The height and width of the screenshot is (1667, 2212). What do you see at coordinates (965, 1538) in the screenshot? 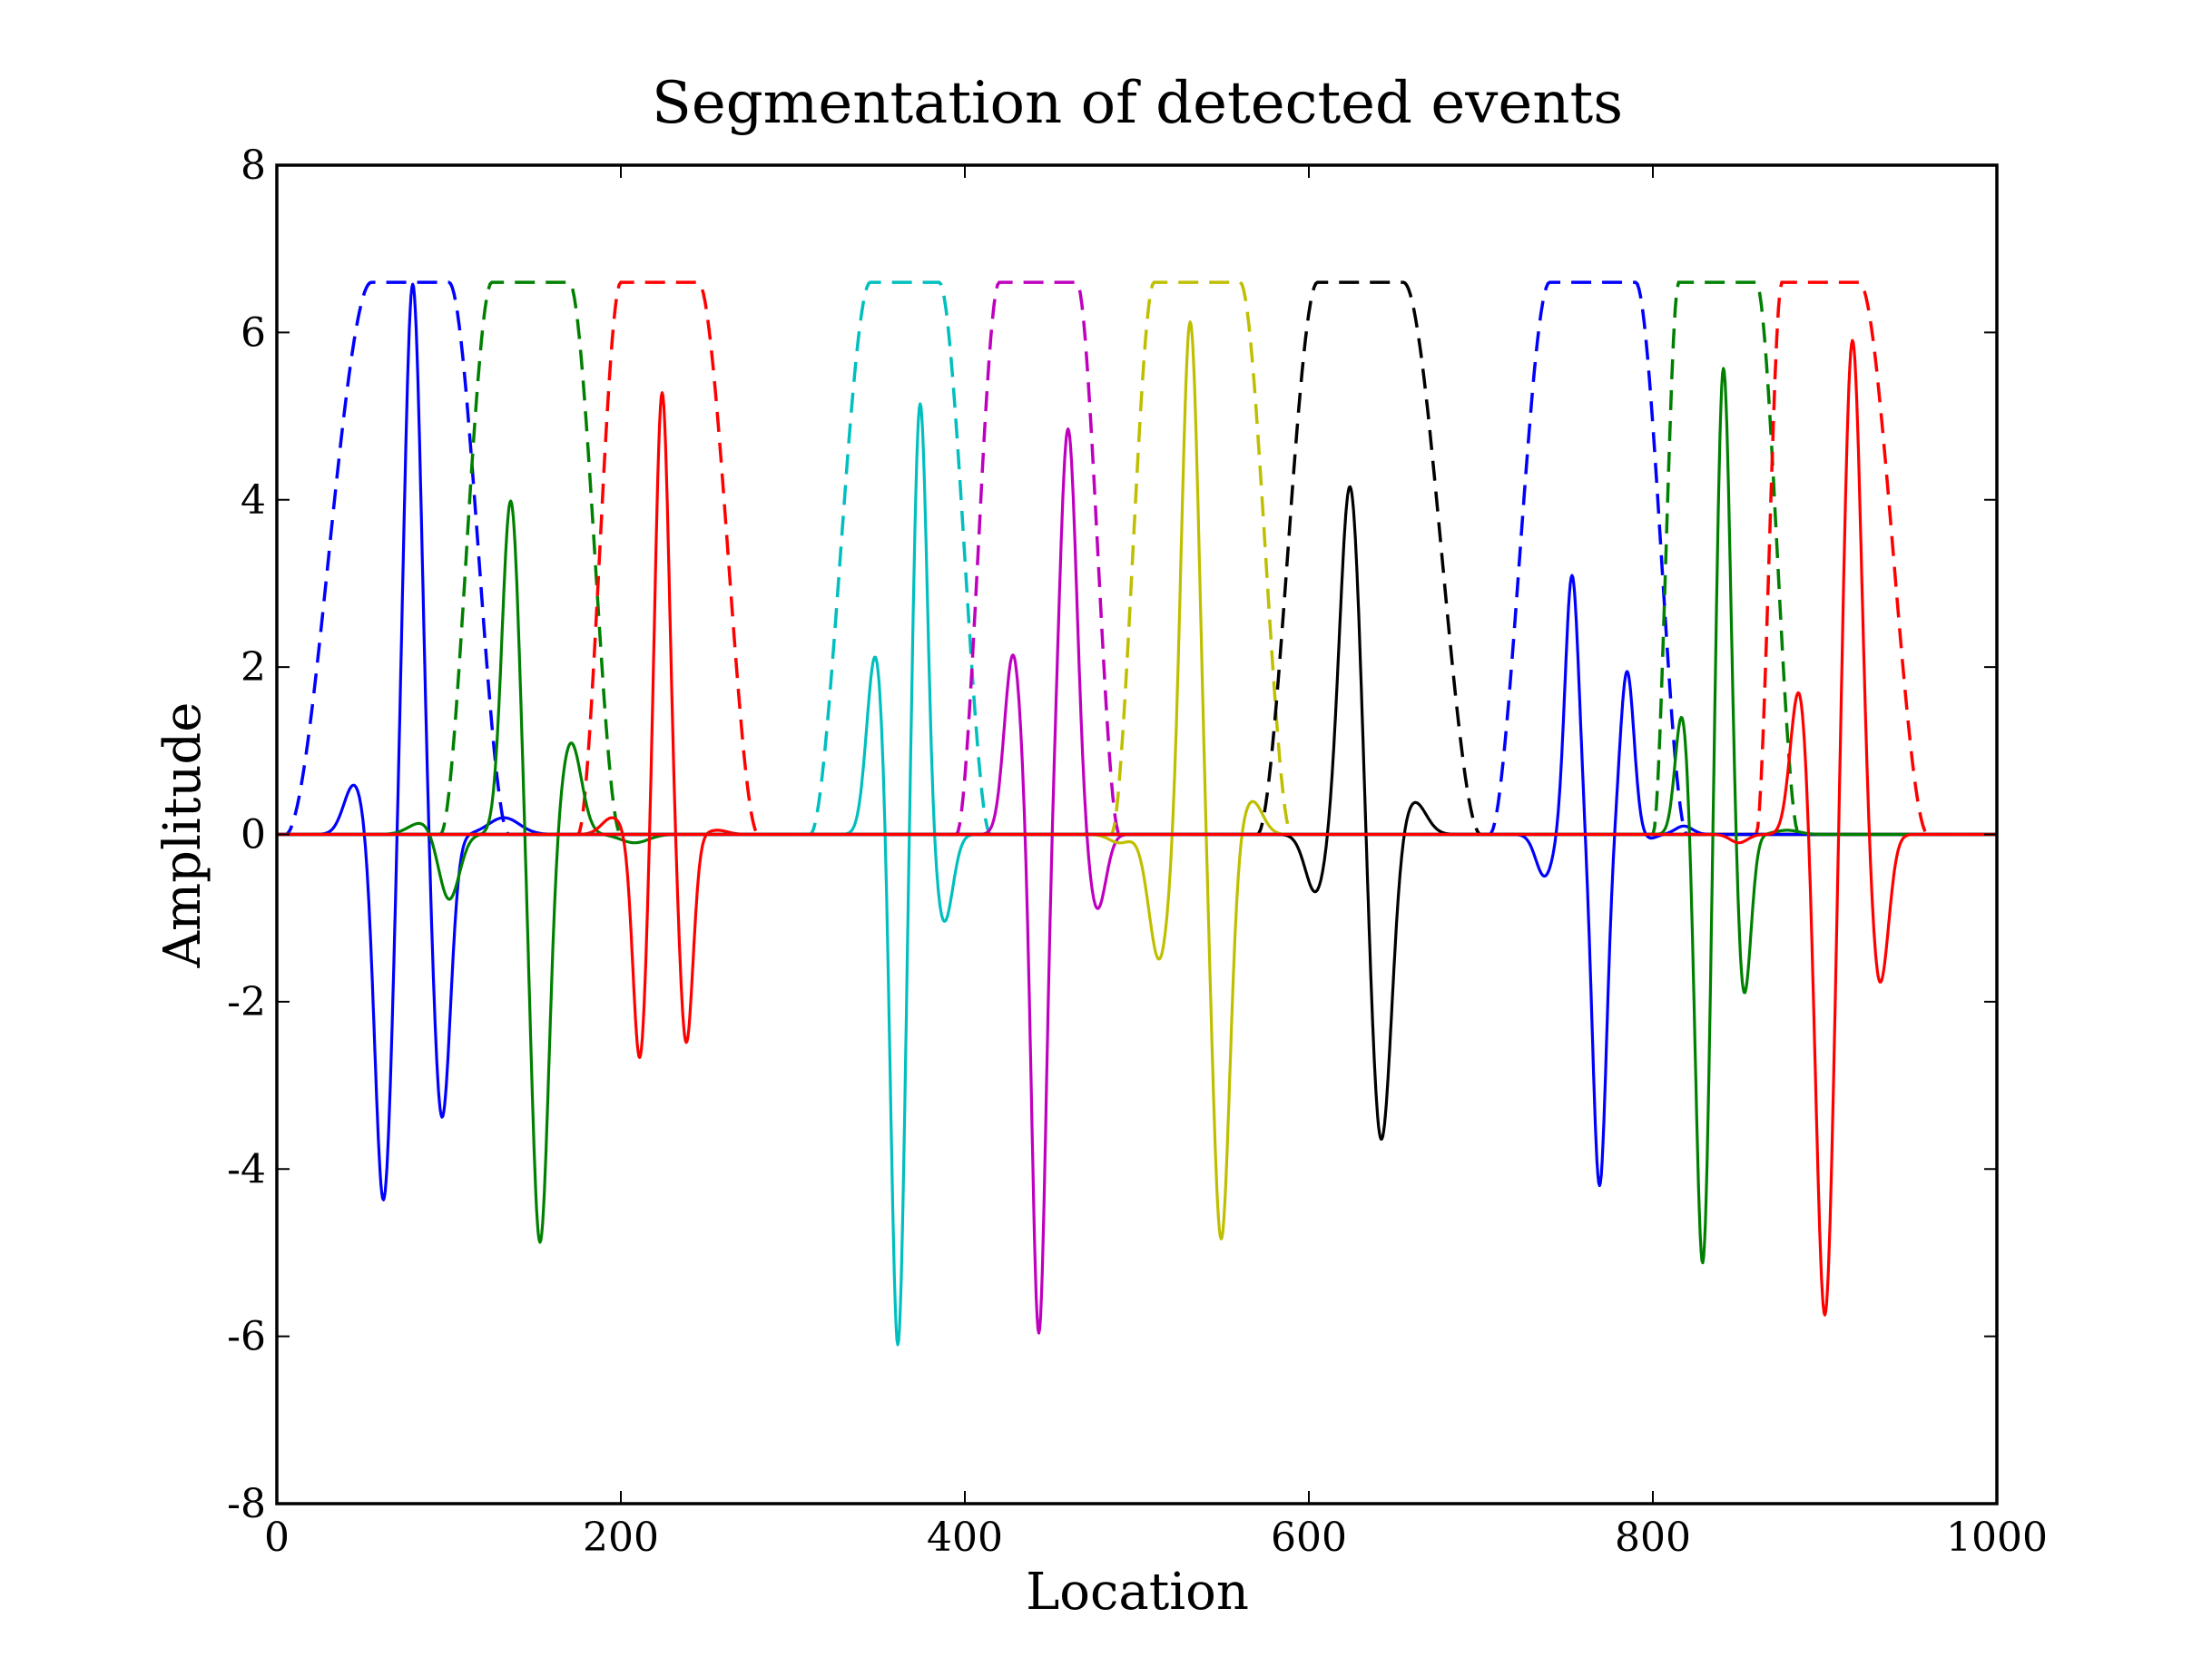
I see `x-tick-label: 400` at bounding box center [965, 1538].